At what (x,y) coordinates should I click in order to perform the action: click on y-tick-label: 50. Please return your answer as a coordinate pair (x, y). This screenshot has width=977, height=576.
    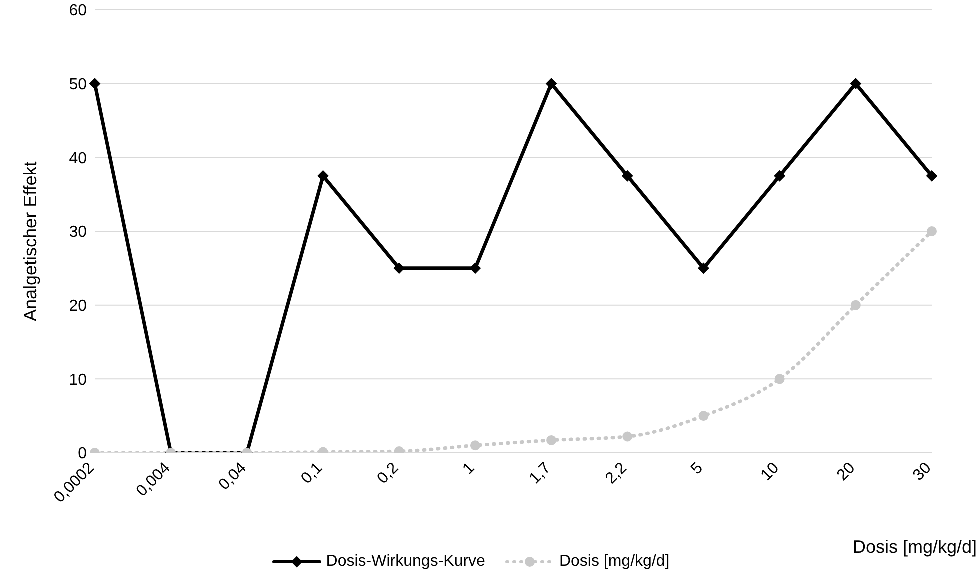
    Looking at the image, I should click on (78, 85).